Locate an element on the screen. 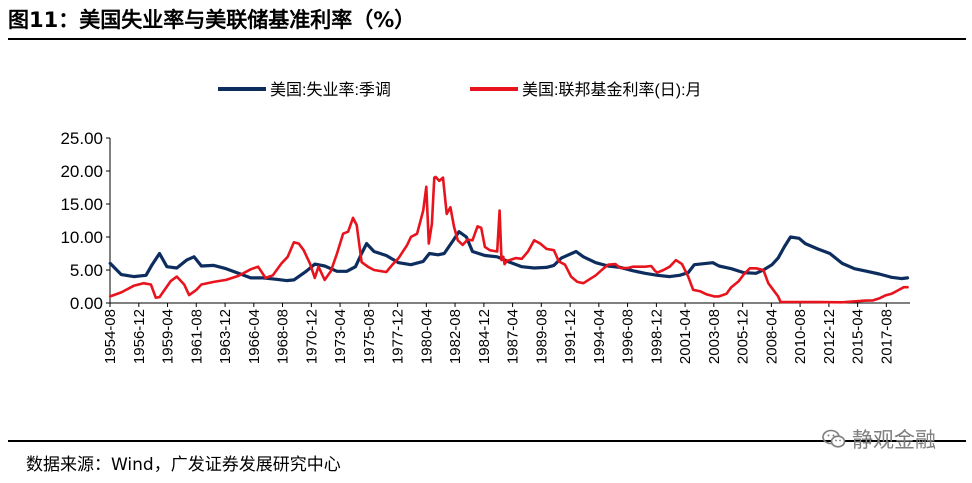 This screenshot has height=483, width=972. source-note: 数据来源：Wind，广发证券发展研究中心 is located at coordinates (183, 465).